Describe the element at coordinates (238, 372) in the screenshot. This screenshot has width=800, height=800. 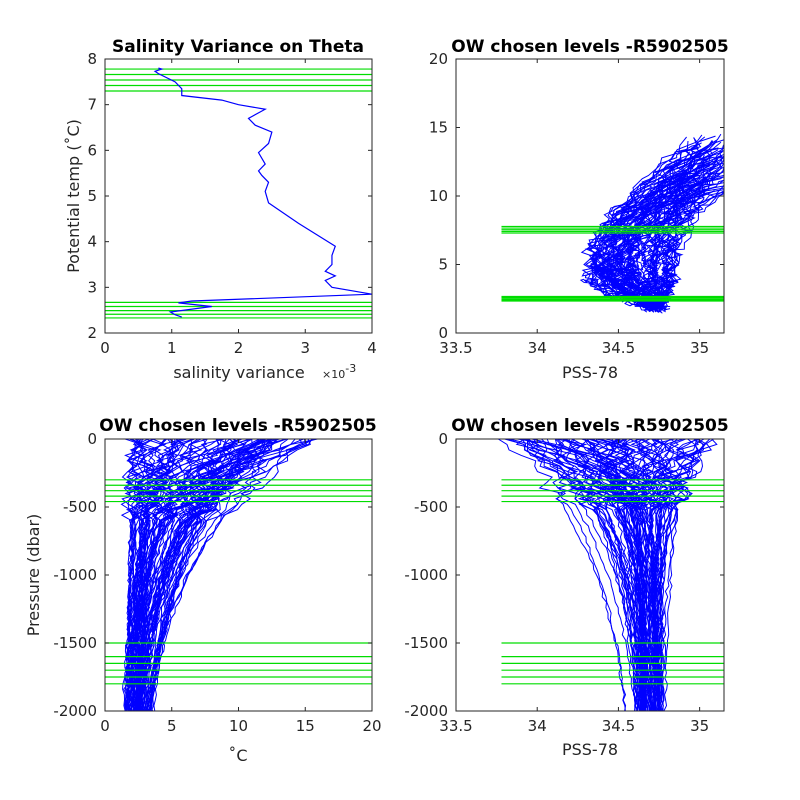
I see `x-axis-label: salinity variance` at that location.